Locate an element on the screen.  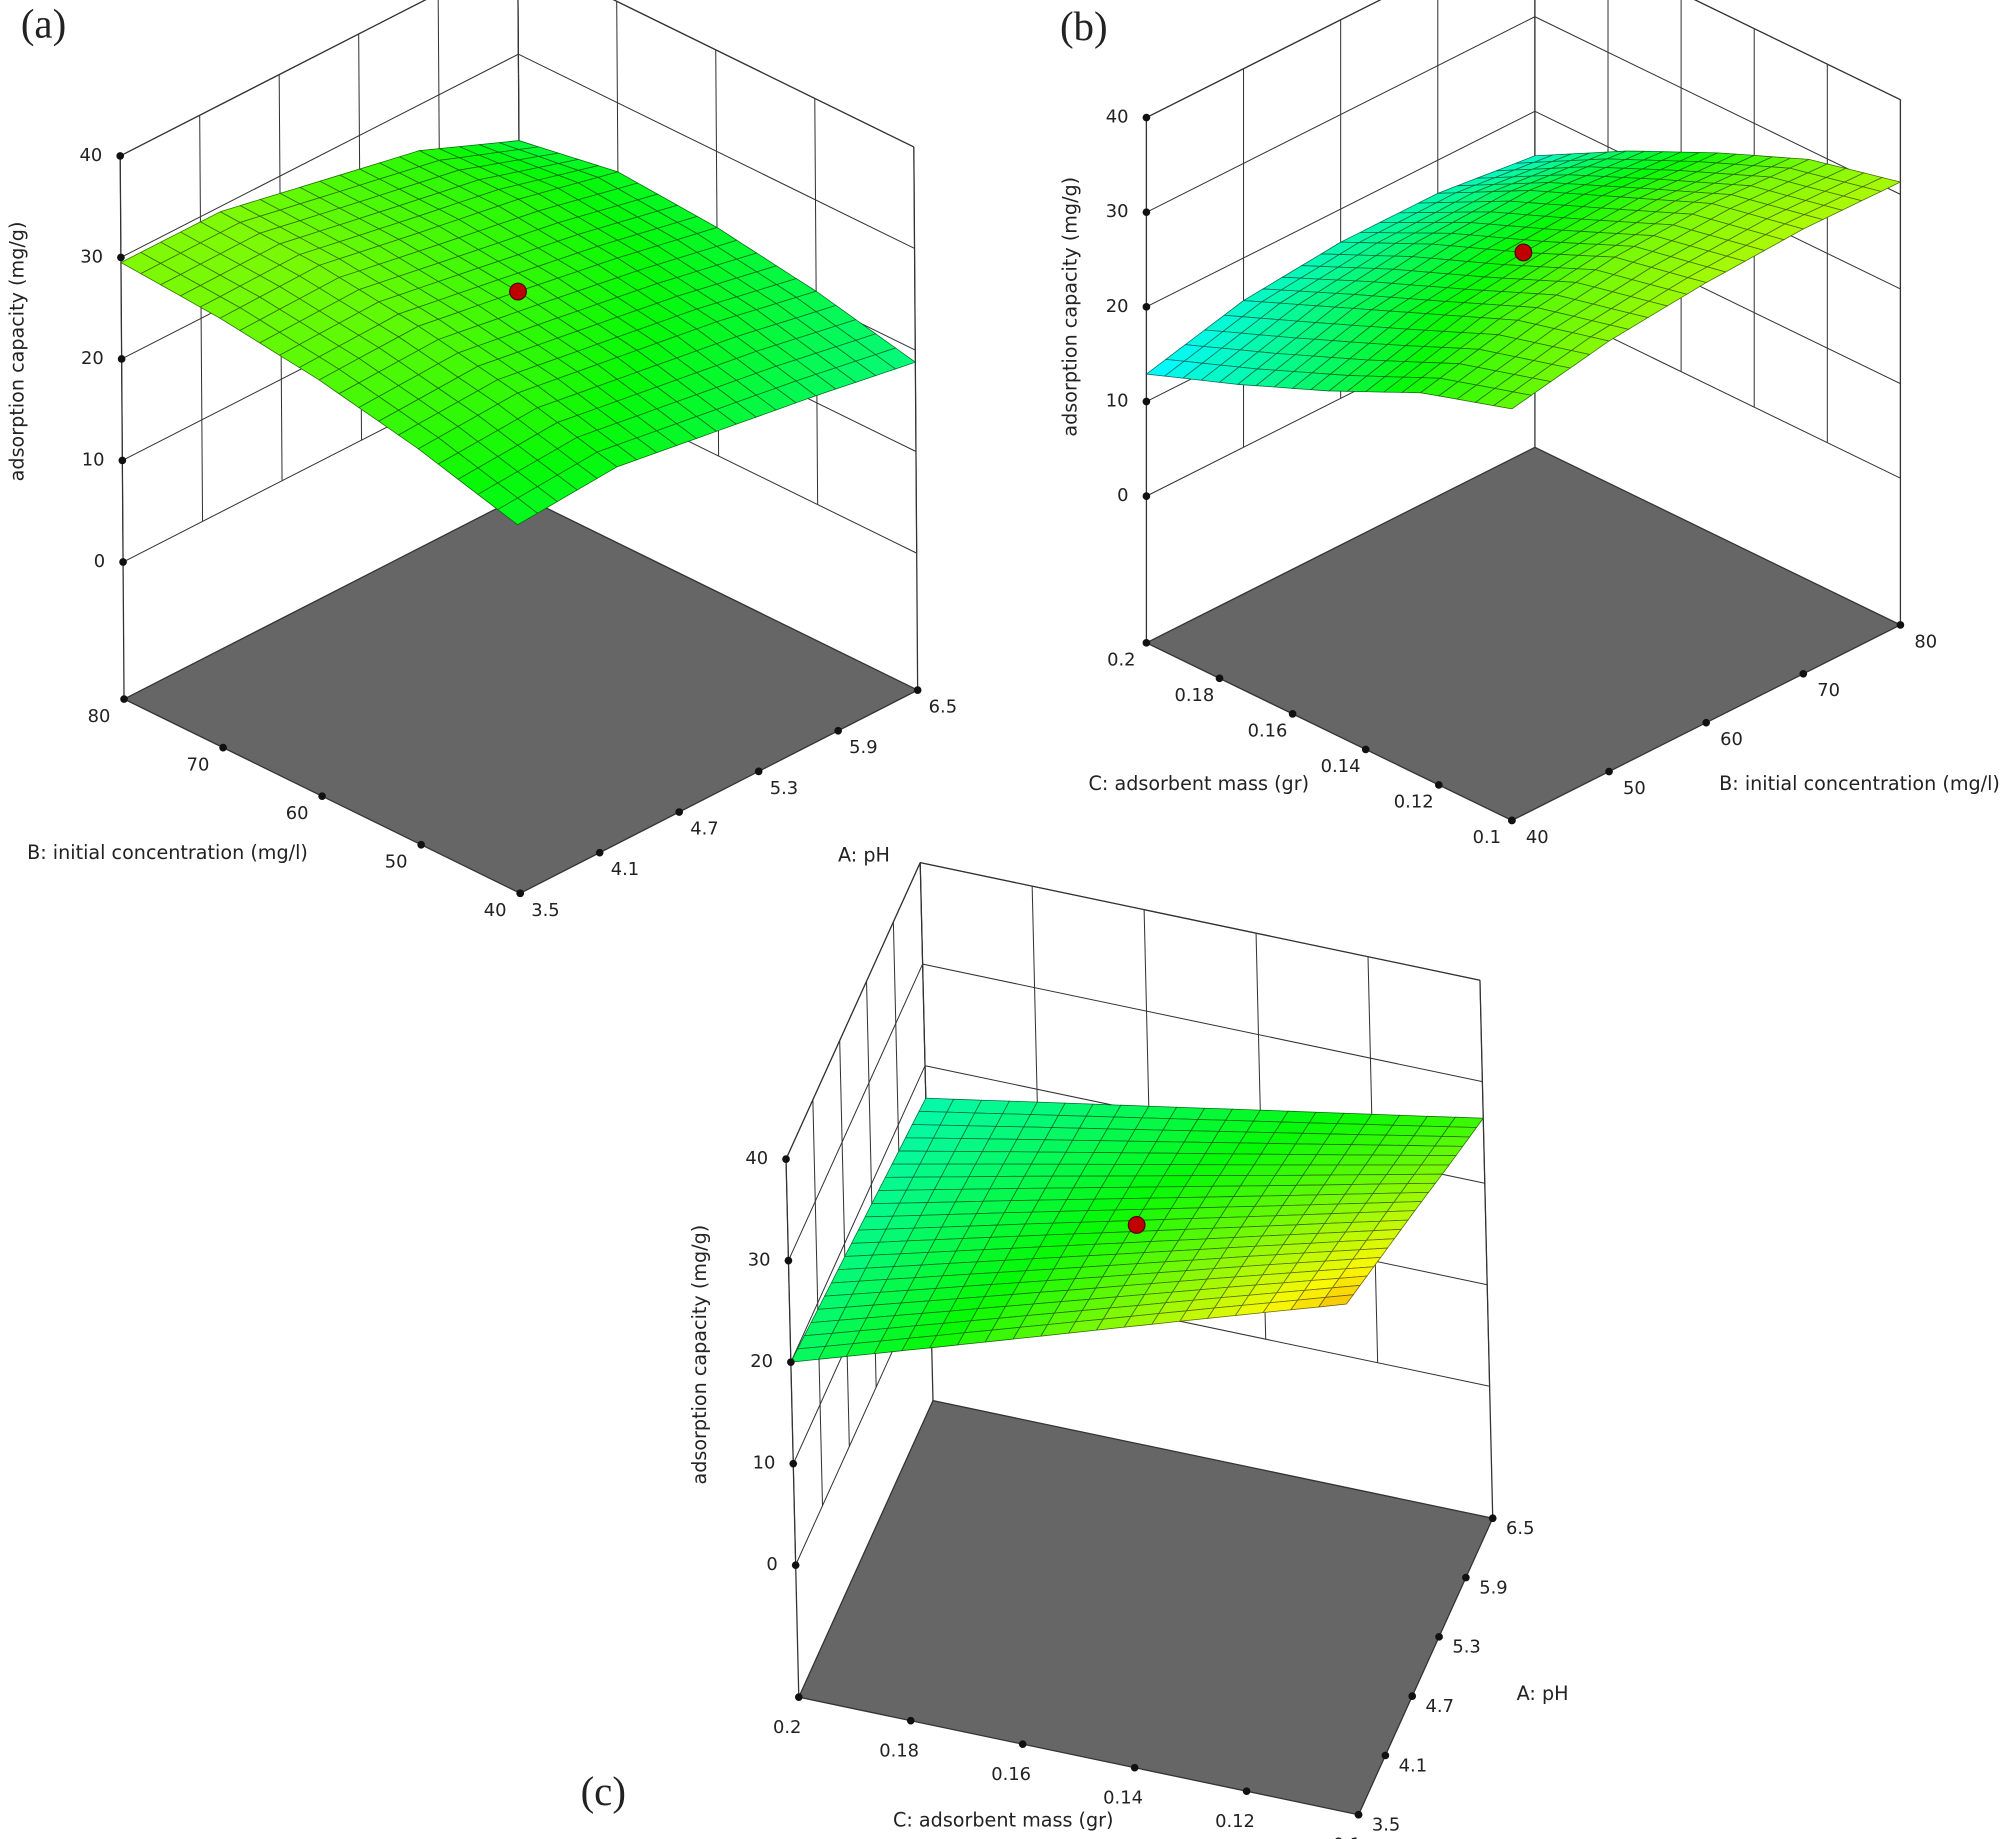
y-tick-label: 4.1 is located at coordinates (1413, 1765).